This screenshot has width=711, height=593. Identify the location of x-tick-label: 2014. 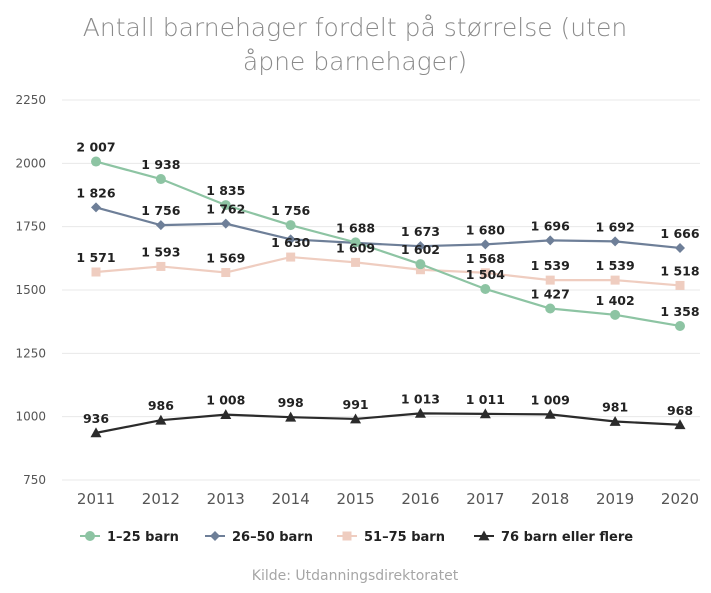
(291, 499).